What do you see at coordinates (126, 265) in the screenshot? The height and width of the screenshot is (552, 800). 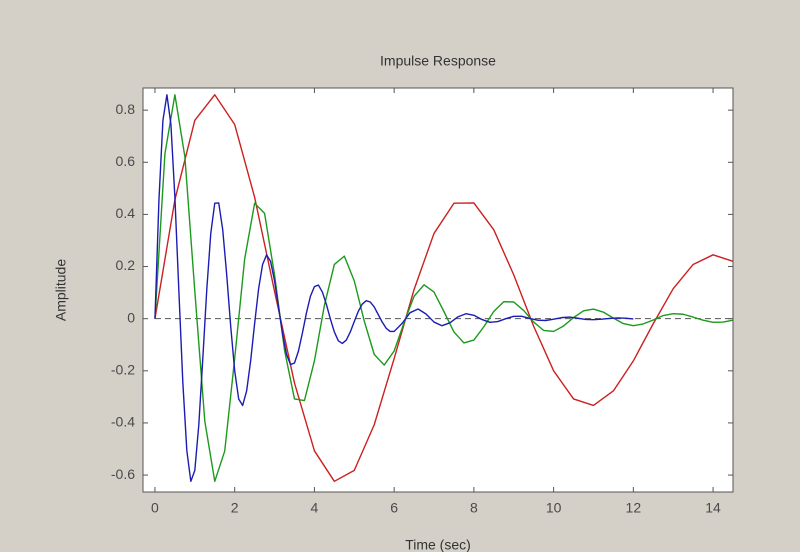 I see `y-tick-label: 0.2` at bounding box center [126, 265].